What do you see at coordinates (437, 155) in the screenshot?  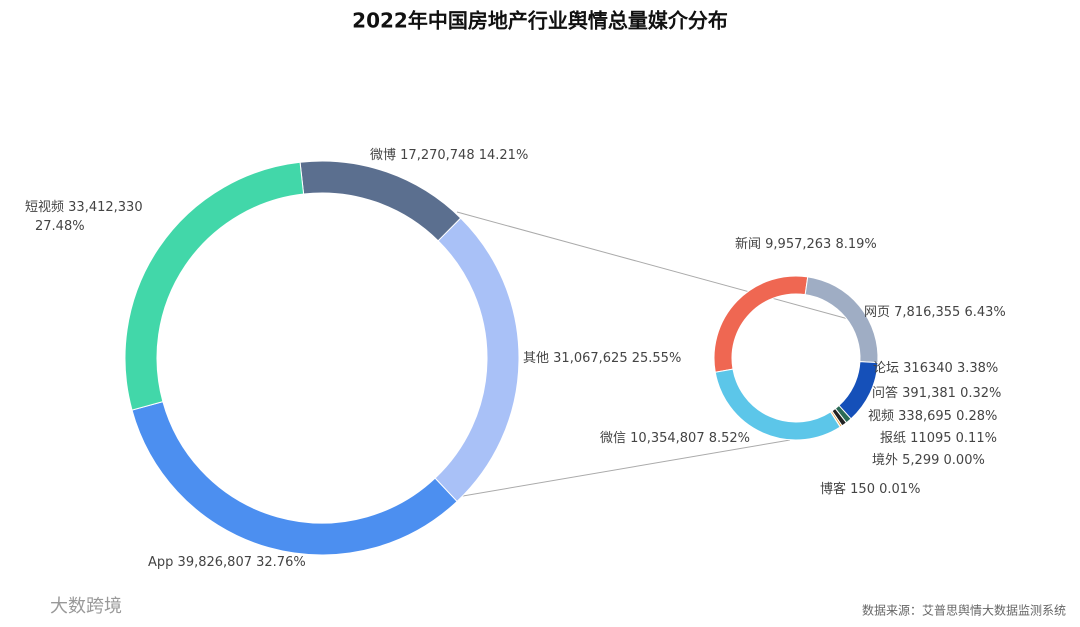 I see `label-value: 17,270,748` at bounding box center [437, 155].